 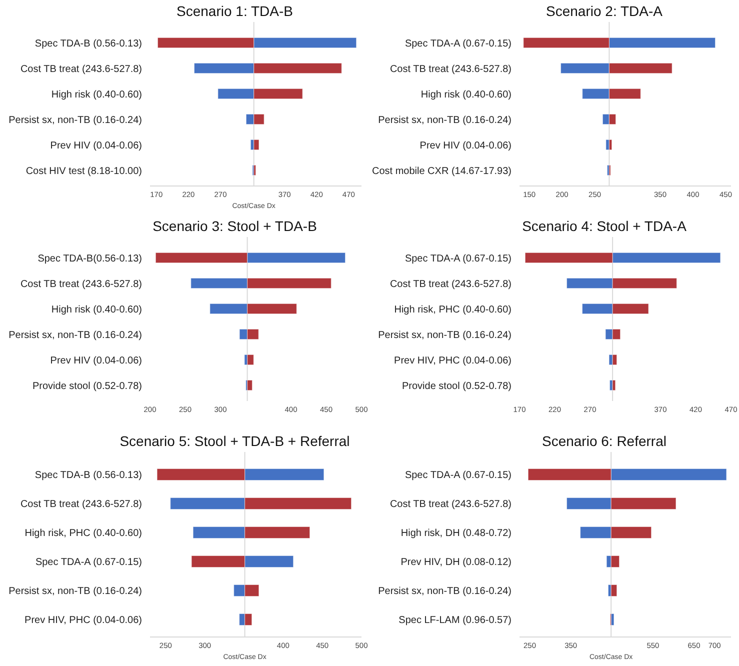 I want to click on chart-title: Scenario 4: Stool + TDA-A, so click(x=605, y=226).